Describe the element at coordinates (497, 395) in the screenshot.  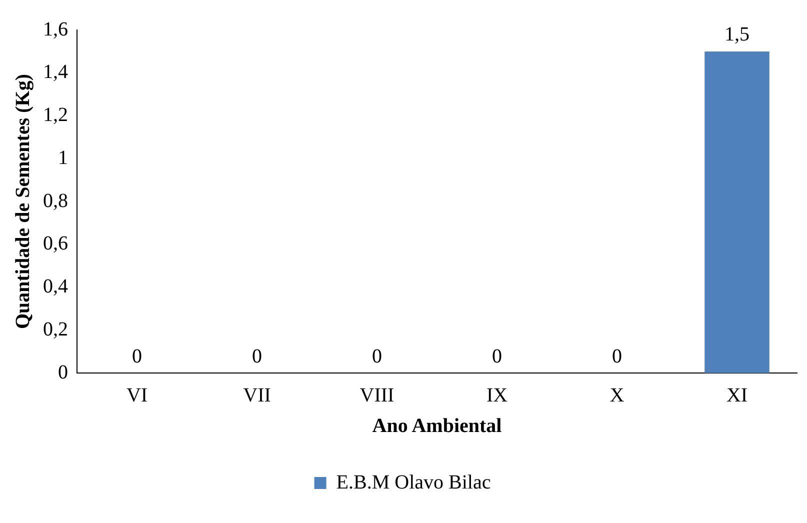
I see `x-tick-label: IX` at that location.